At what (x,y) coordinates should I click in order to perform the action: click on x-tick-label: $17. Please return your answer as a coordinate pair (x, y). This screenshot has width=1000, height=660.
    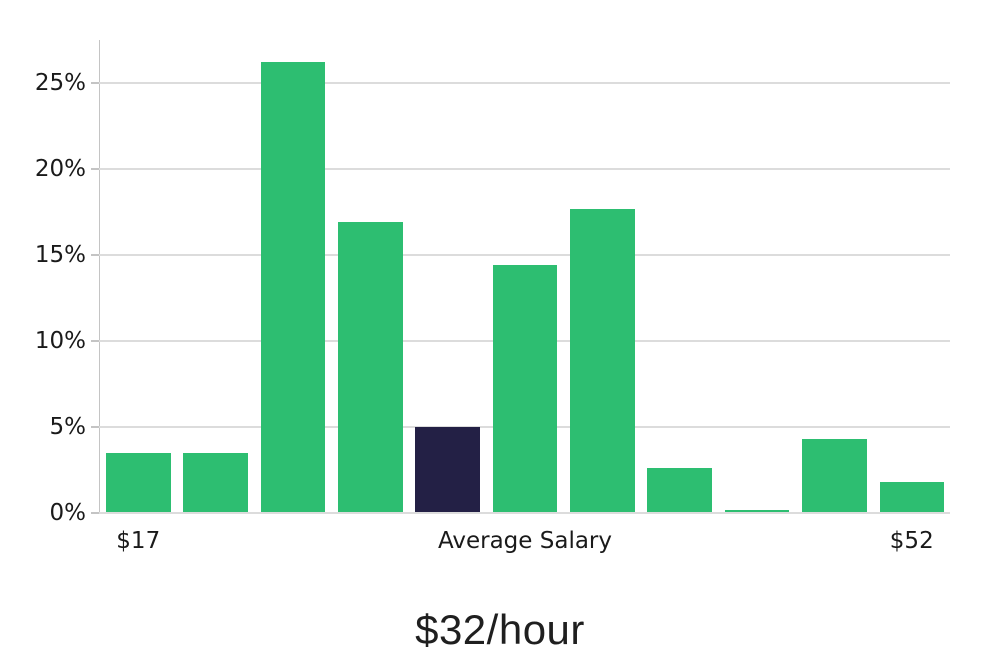
    Looking at the image, I should click on (138, 541).